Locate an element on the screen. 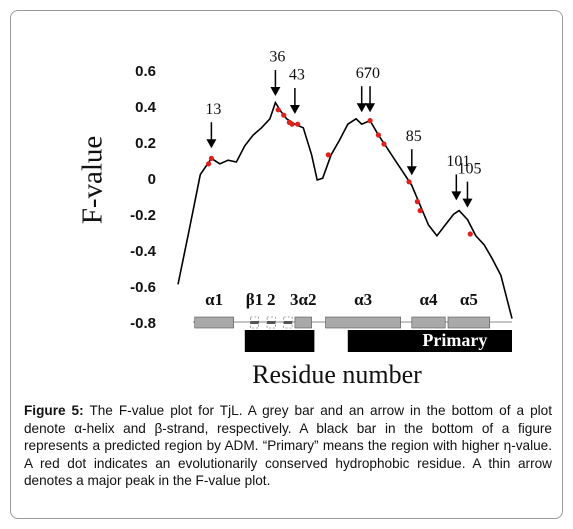 The height and width of the screenshot is (529, 573). structure-label: 3α2 is located at coordinates (303, 299).